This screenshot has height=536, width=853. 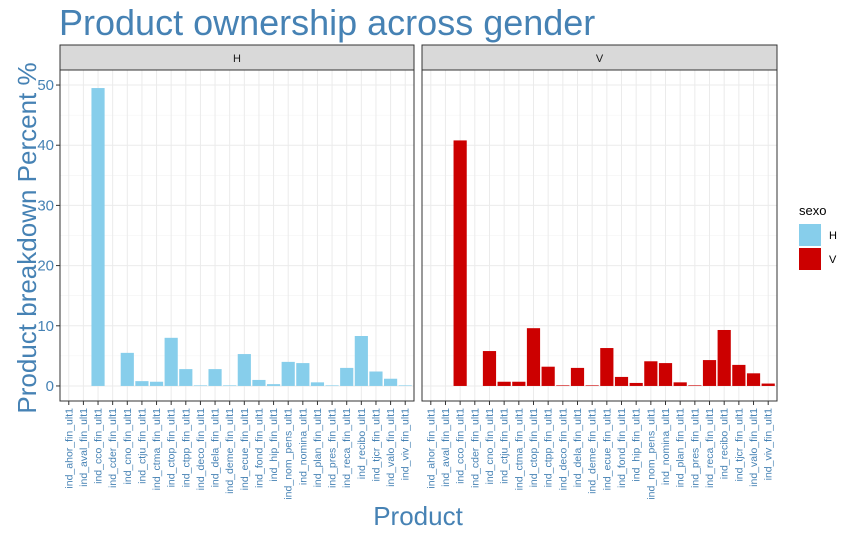 I want to click on bar-v-ind_viv_fin_ult1, so click(x=768, y=384).